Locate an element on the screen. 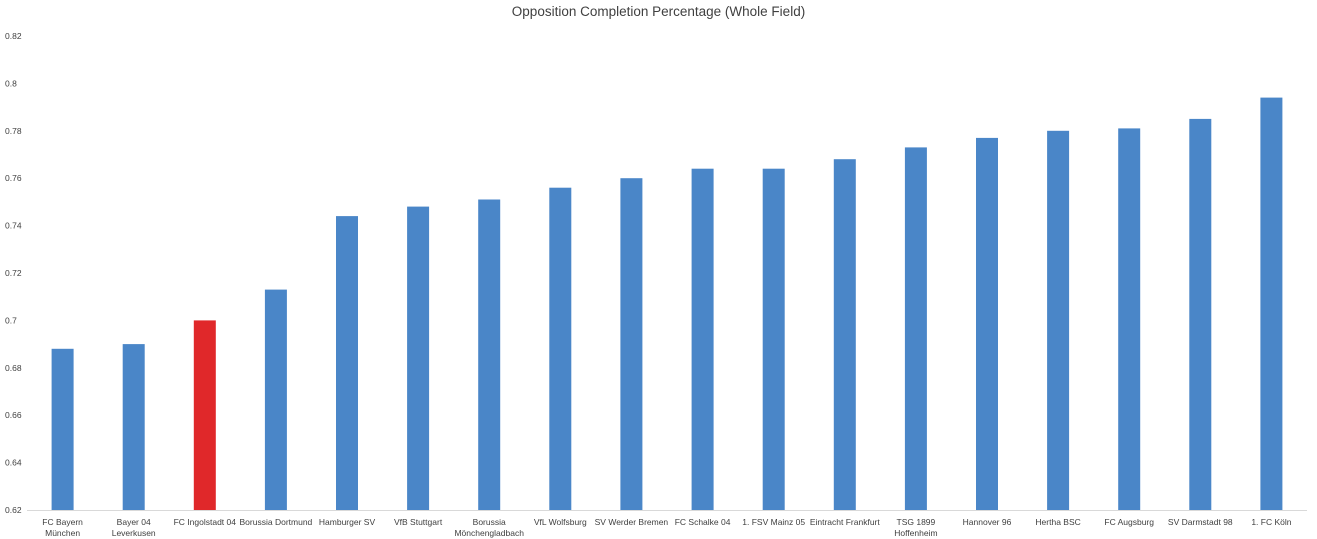 This screenshot has height=539, width=1317. x-category-label-line: Leverkusen is located at coordinates (134, 533).